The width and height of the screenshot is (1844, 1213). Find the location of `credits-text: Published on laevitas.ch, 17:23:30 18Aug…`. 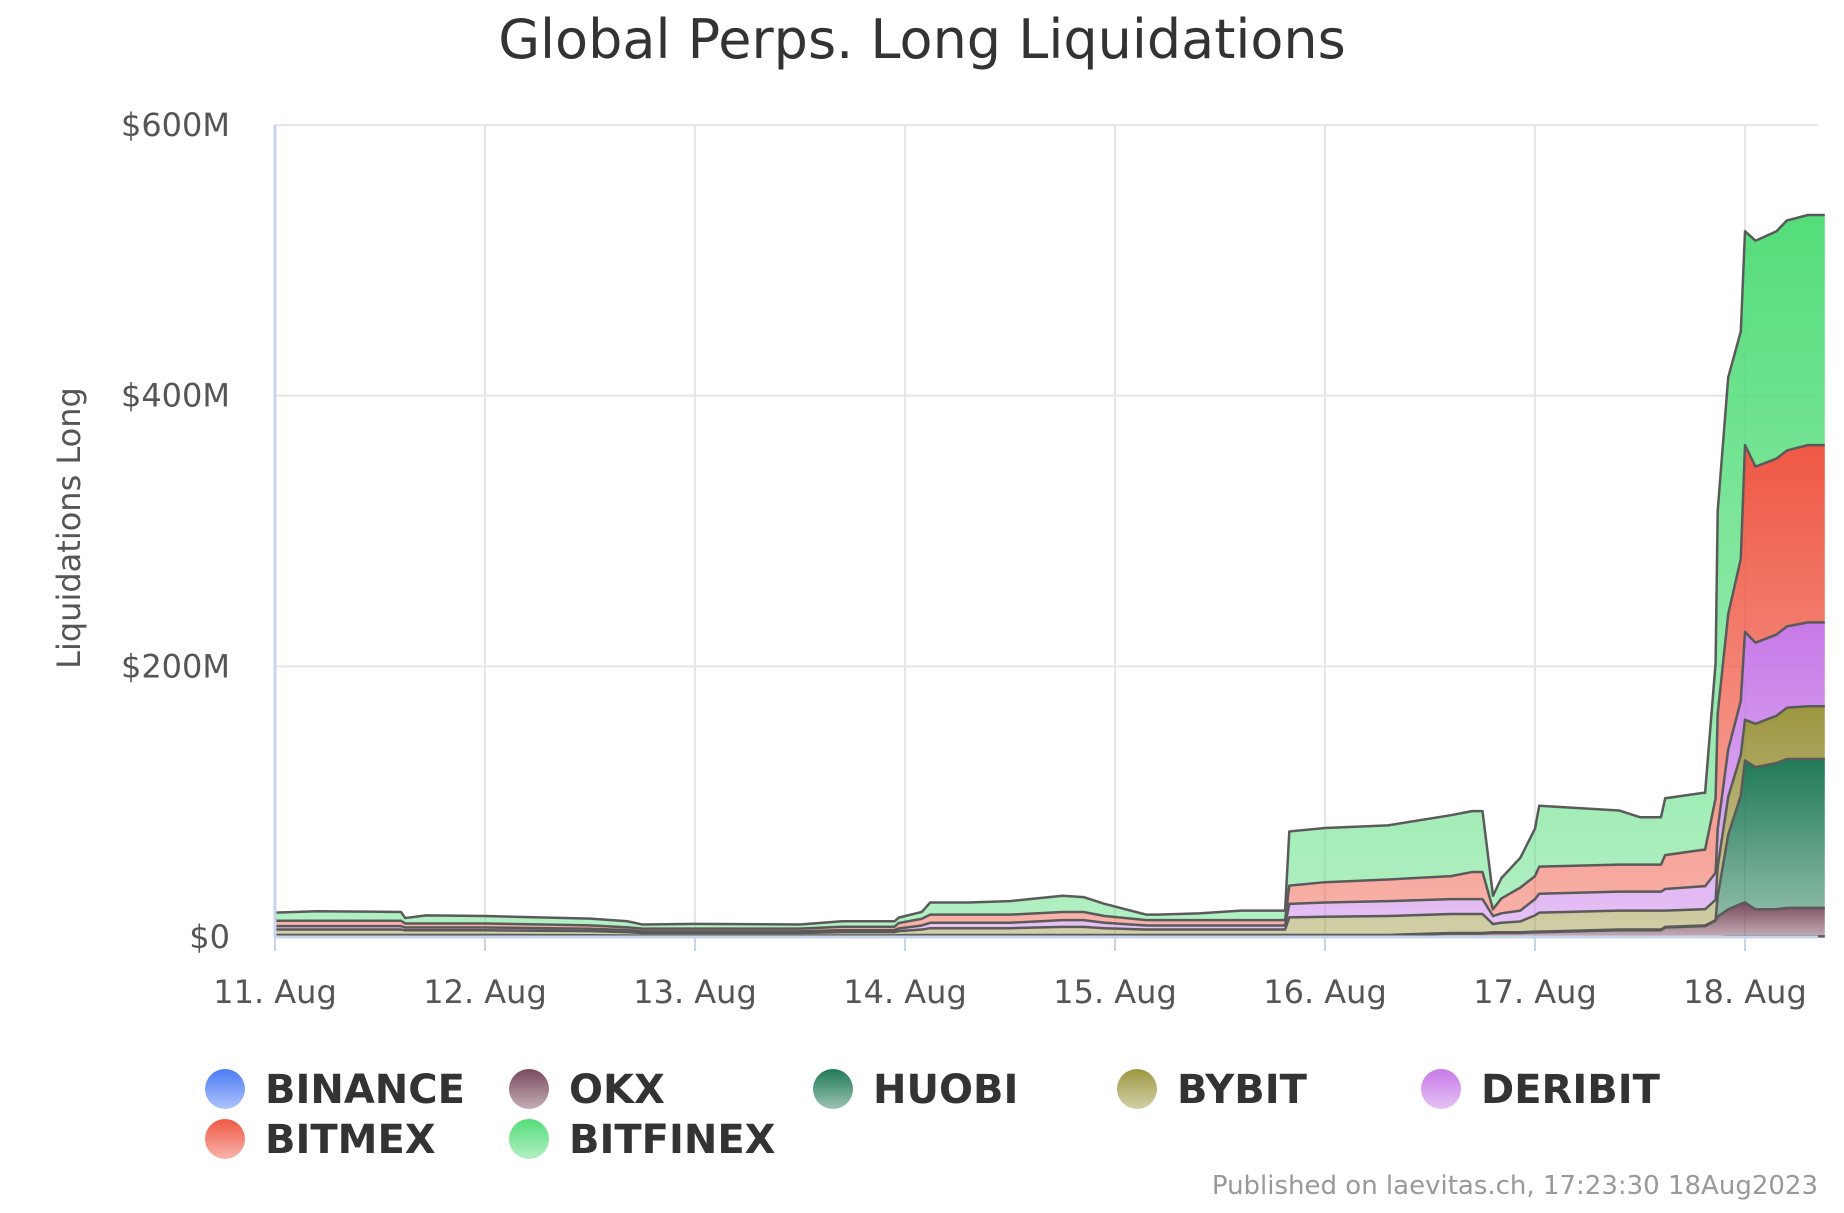

credits-text: Published on laevitas.ch, 17:23:30 18Aug… is located at coordinates (1515, 1186).